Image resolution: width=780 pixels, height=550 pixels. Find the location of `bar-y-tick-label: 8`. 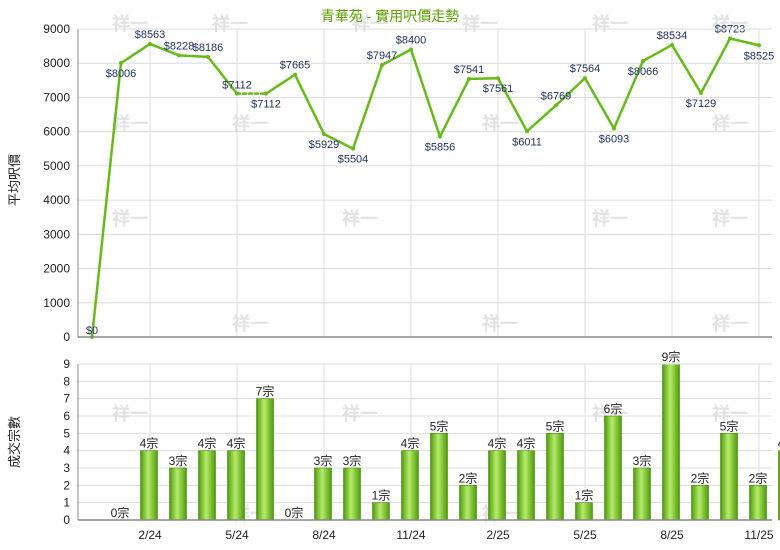

bar-y-tick-label: 8 is located at coordinates (66, 381).